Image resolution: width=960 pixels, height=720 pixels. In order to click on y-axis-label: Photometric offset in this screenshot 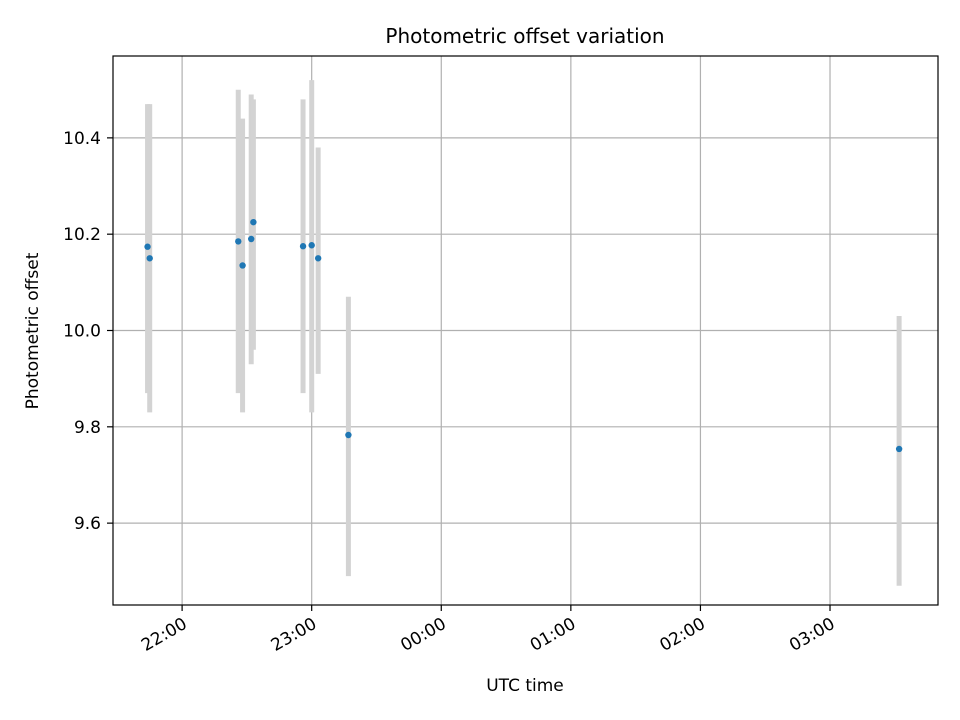, I will do `click(33, 330)`.